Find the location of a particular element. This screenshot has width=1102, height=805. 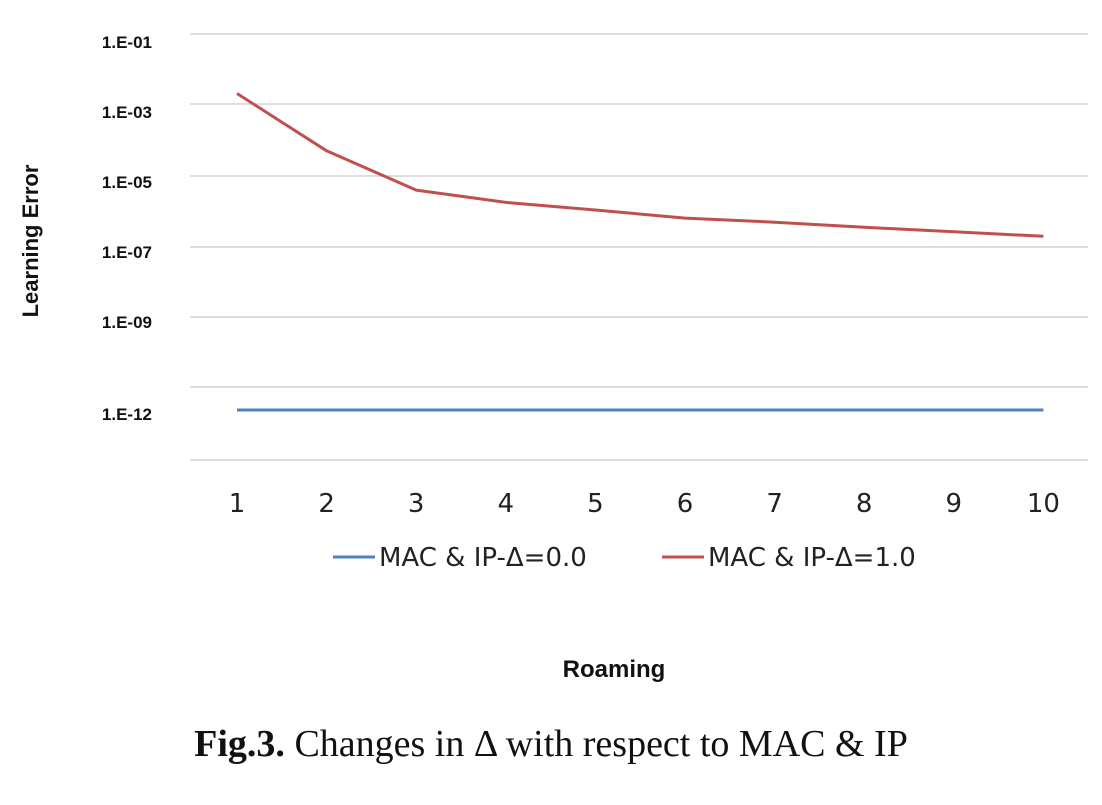

x-tick-label: 6 is located at coordinates (685, 504).